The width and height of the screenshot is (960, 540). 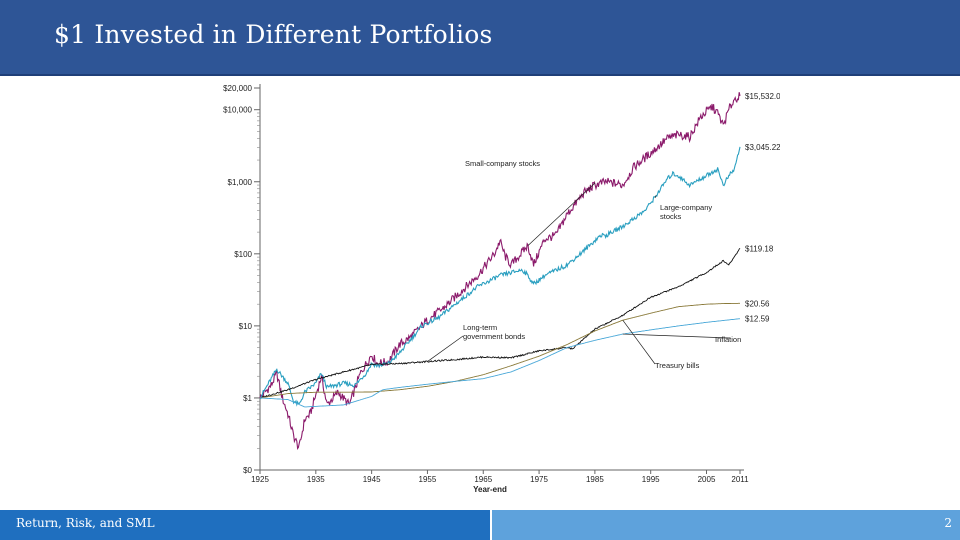 I want to click on annotation-line: Large-company, so click(x=686, y=207).